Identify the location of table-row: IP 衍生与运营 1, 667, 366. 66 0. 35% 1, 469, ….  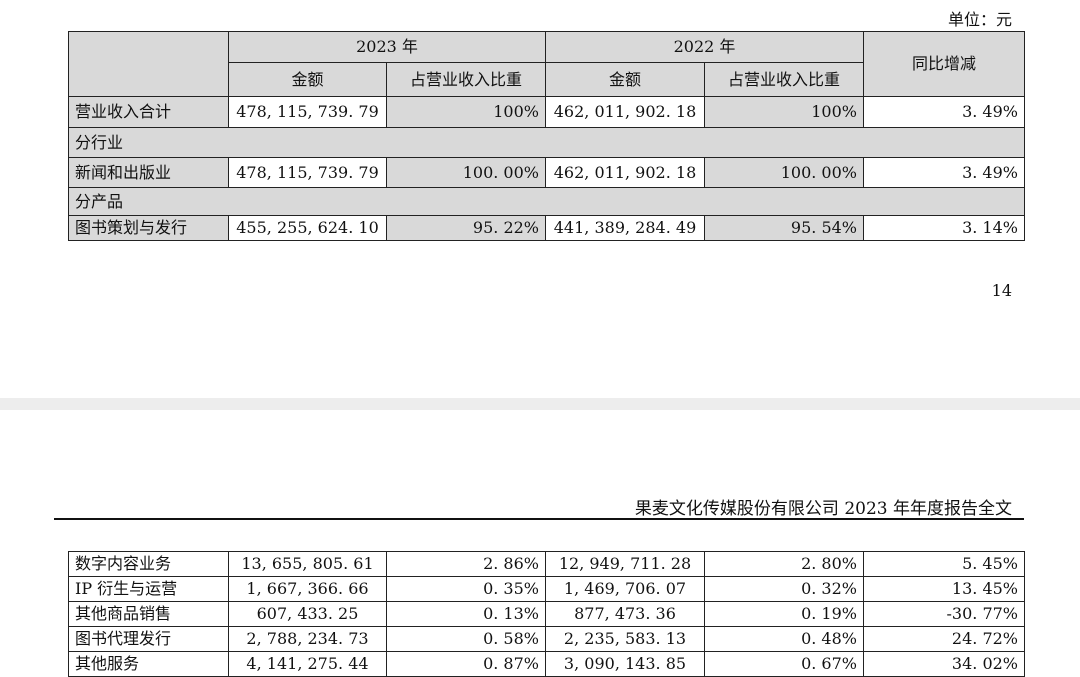
(546, 589).